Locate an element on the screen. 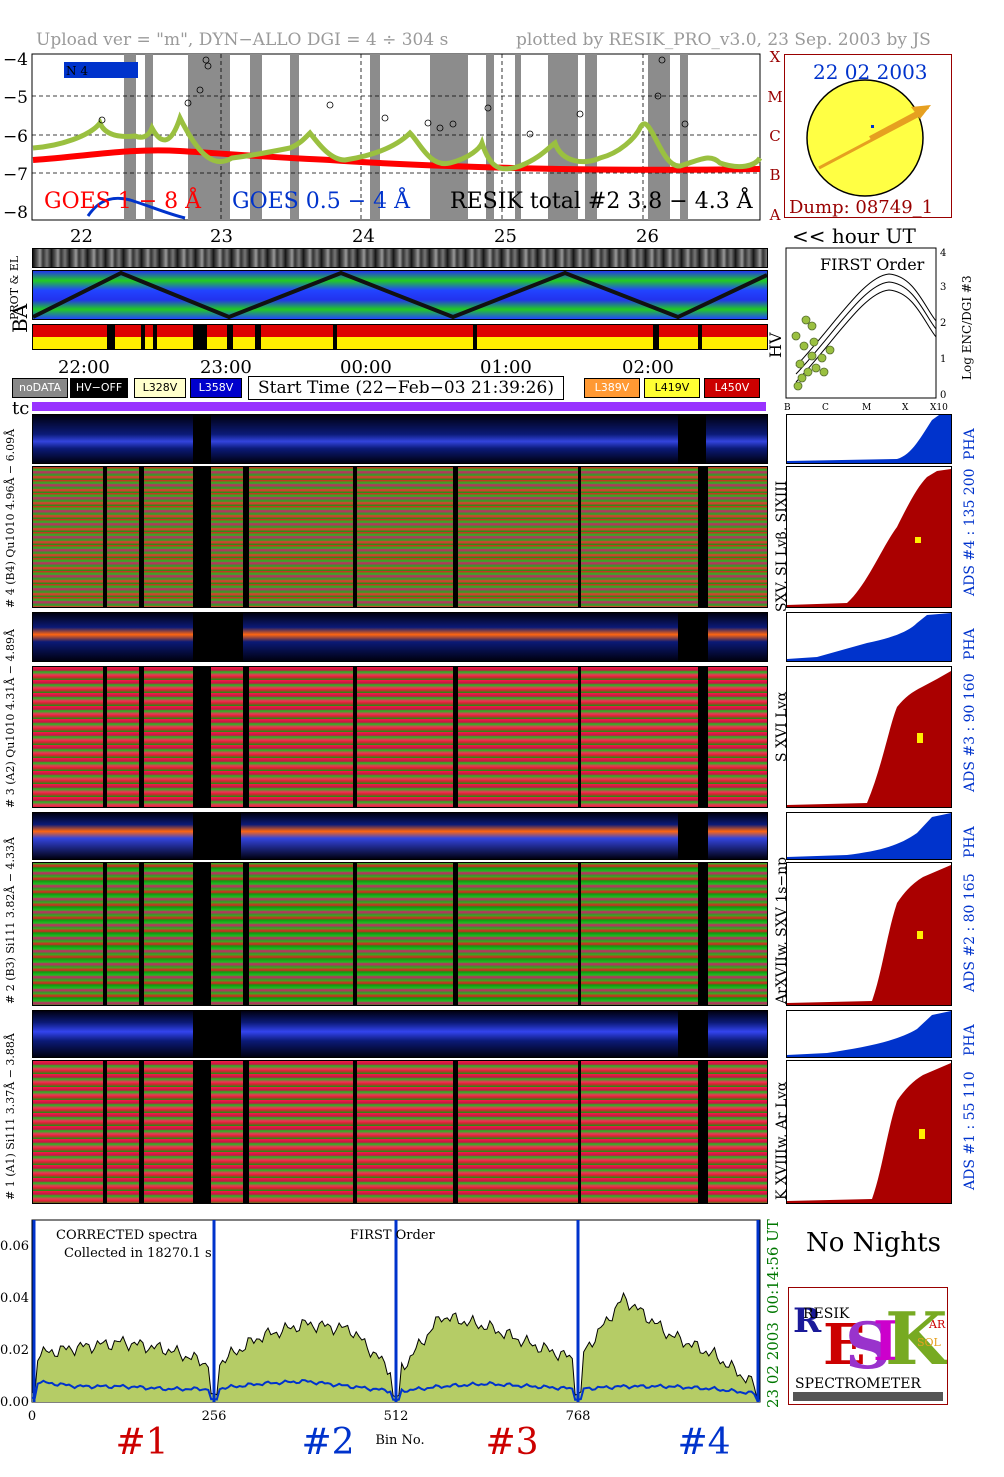 The image size is (1004, 1477). hour-ut-label: << hour UT is located at coordinates (854, 236).